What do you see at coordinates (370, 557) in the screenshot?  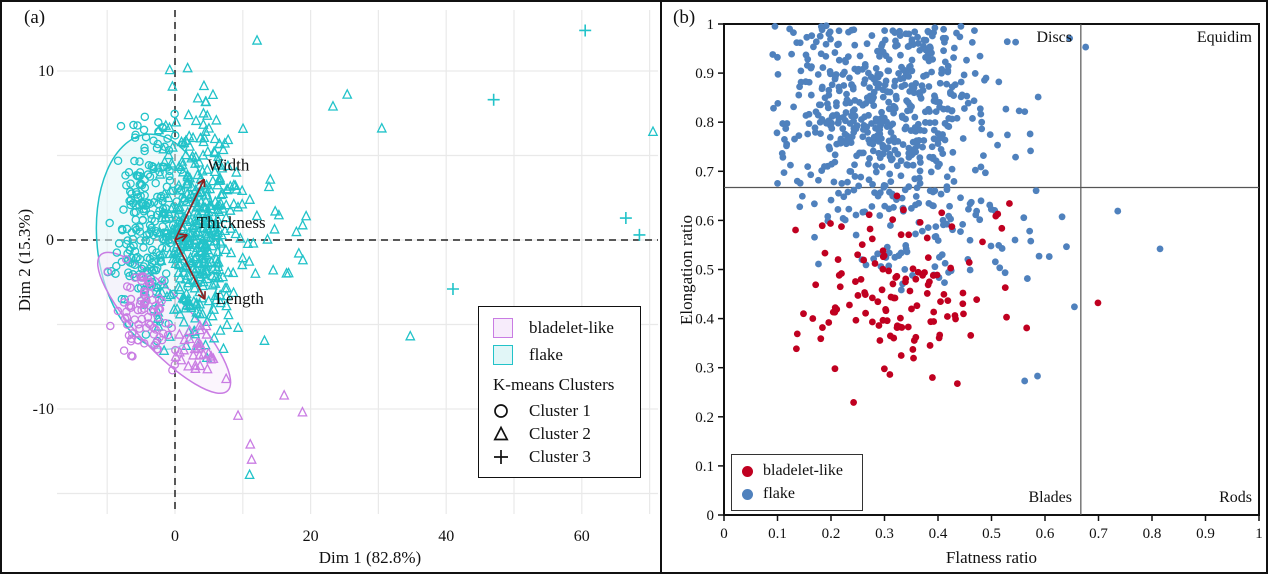 I see `panel-a-x-axis-title: Dim 1 (82.8%)` at bounding box center [370, 557].